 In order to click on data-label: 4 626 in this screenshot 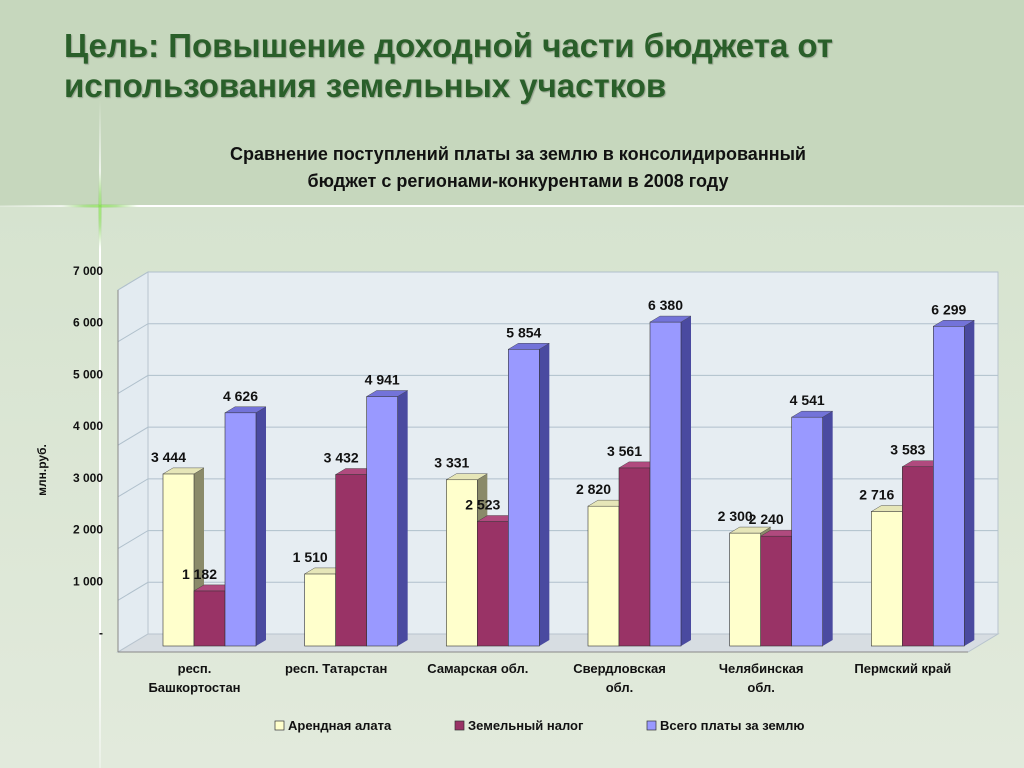, I will do `click(240, 396)`.